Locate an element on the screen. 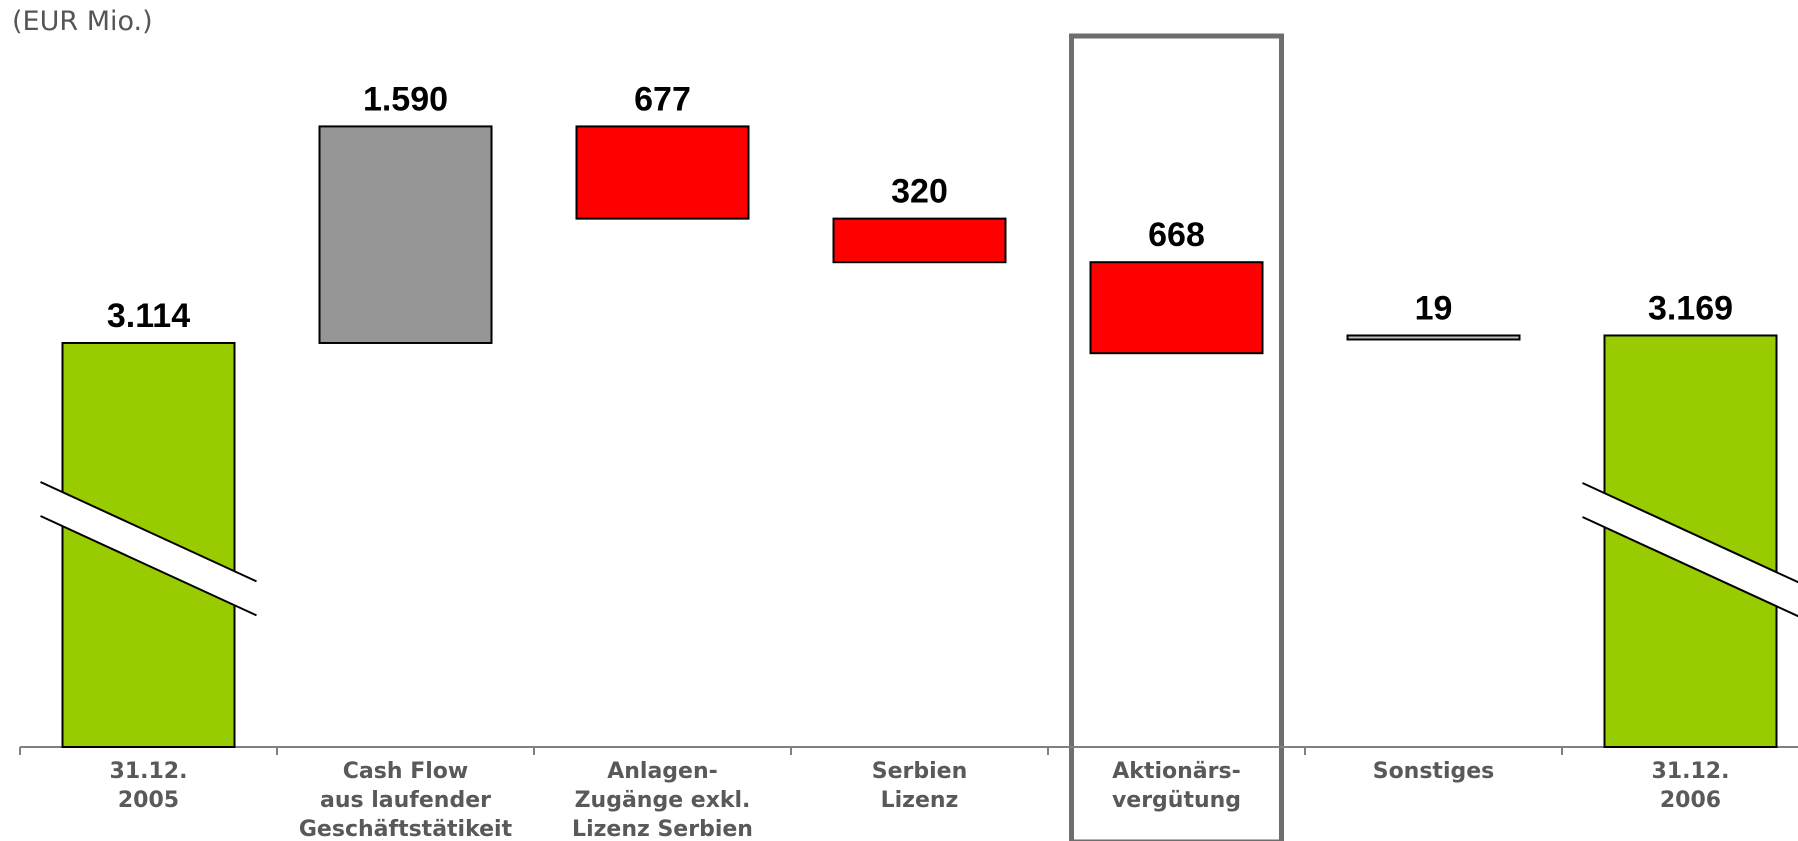 The height and width of the screenshot is (841, 1798). category-label: Serbien is located at coordinates (920, 771).